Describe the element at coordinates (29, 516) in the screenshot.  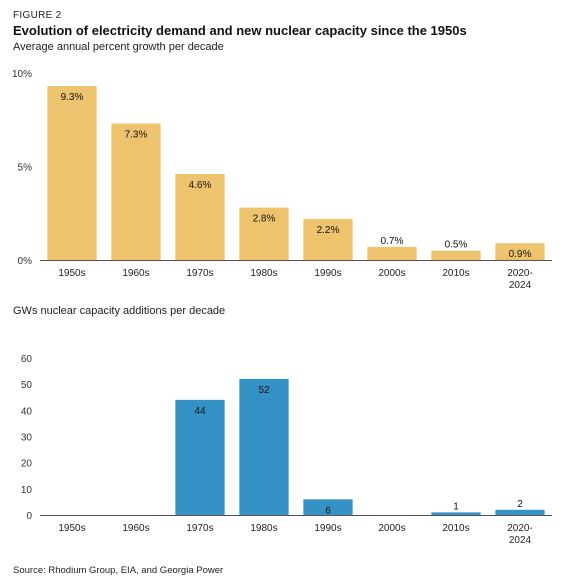
I see `y-tick-label: 0` at that location.